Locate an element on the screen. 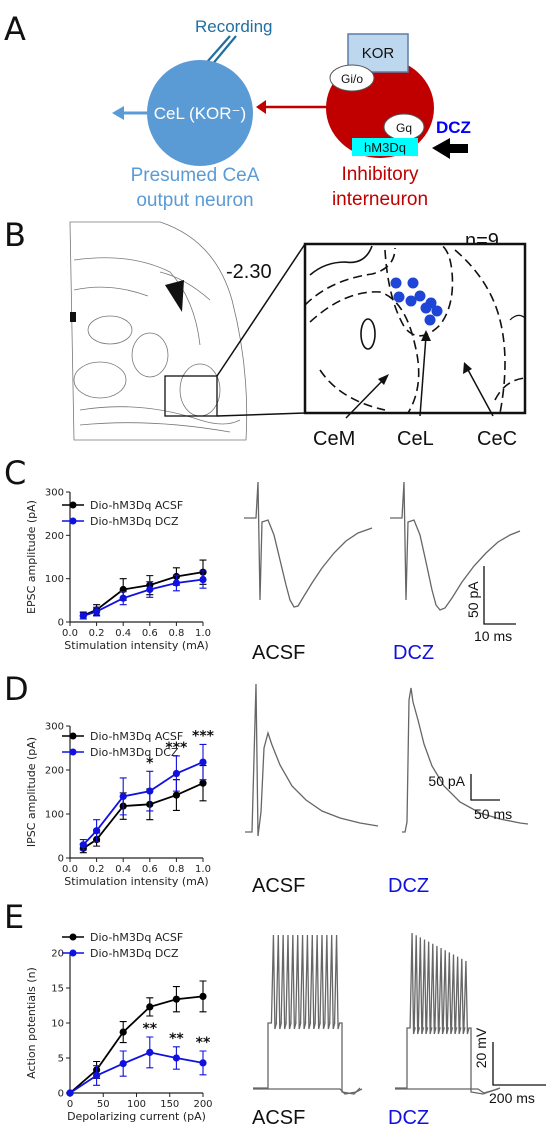 Image resolution: width=550 pixels, height=1133 pixels. cec-label: CeC is located at coordinates (497, 439).